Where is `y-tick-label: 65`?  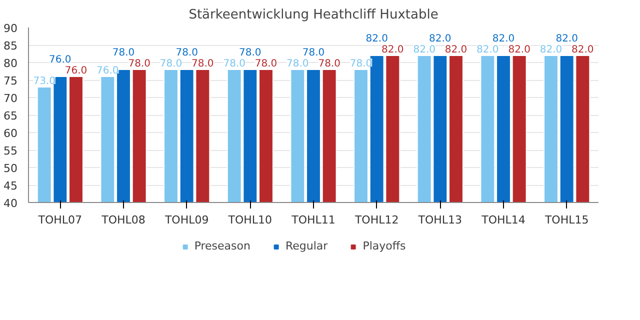
y-tick-label: 65 is located at coordinates (11, 116).